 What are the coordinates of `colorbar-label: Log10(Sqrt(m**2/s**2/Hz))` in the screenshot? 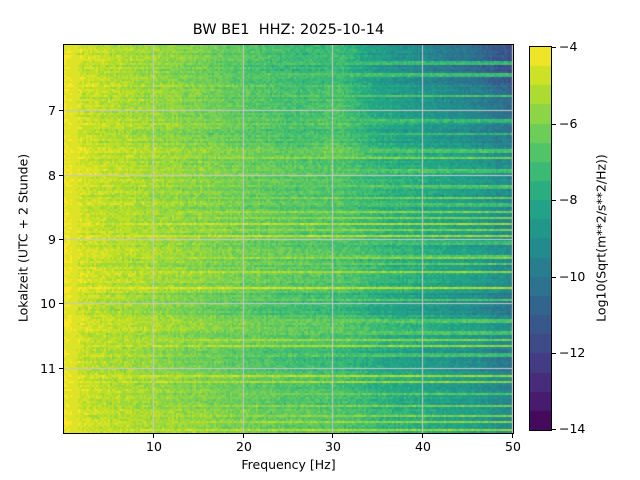 It's located at (601, 238).